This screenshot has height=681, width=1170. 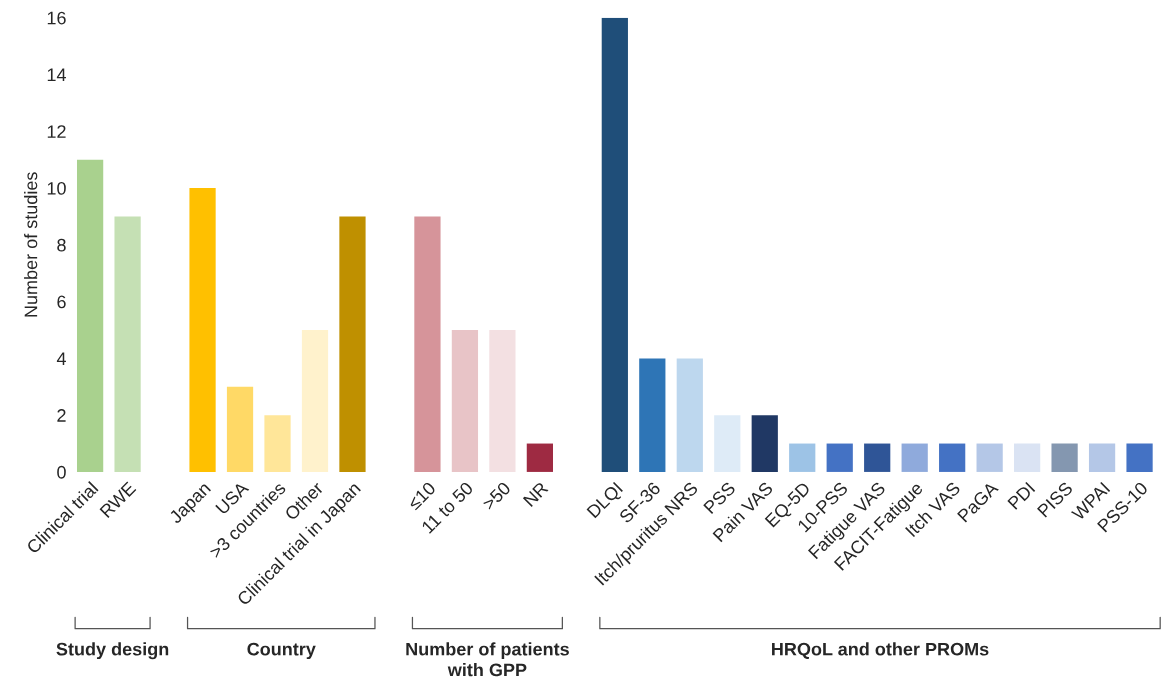 What do you see at coordinates (496, 496) in the screenshot?
I see `x-tick-label: >50` at bounding box center [496, 496].